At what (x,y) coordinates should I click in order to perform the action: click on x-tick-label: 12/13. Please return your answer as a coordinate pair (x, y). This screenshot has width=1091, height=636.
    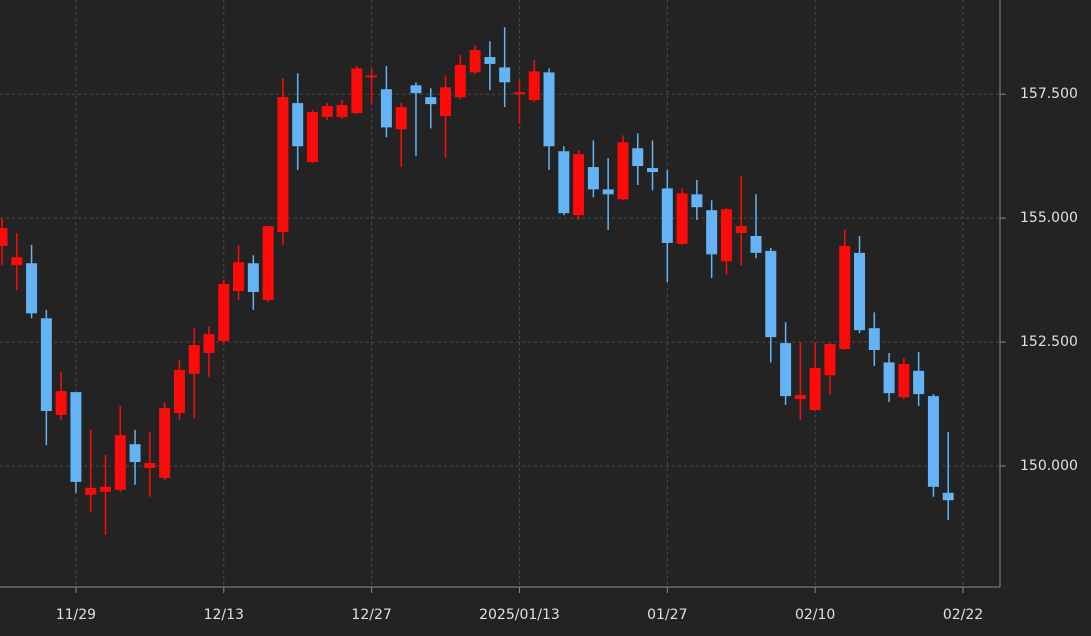
    Looking at the image, I should click on (224, 615).